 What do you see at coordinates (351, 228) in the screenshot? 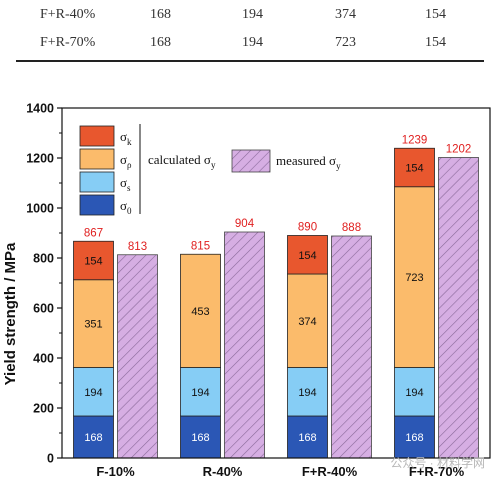
I see `measured-value-label: 888` at bounding box center [351, 228].